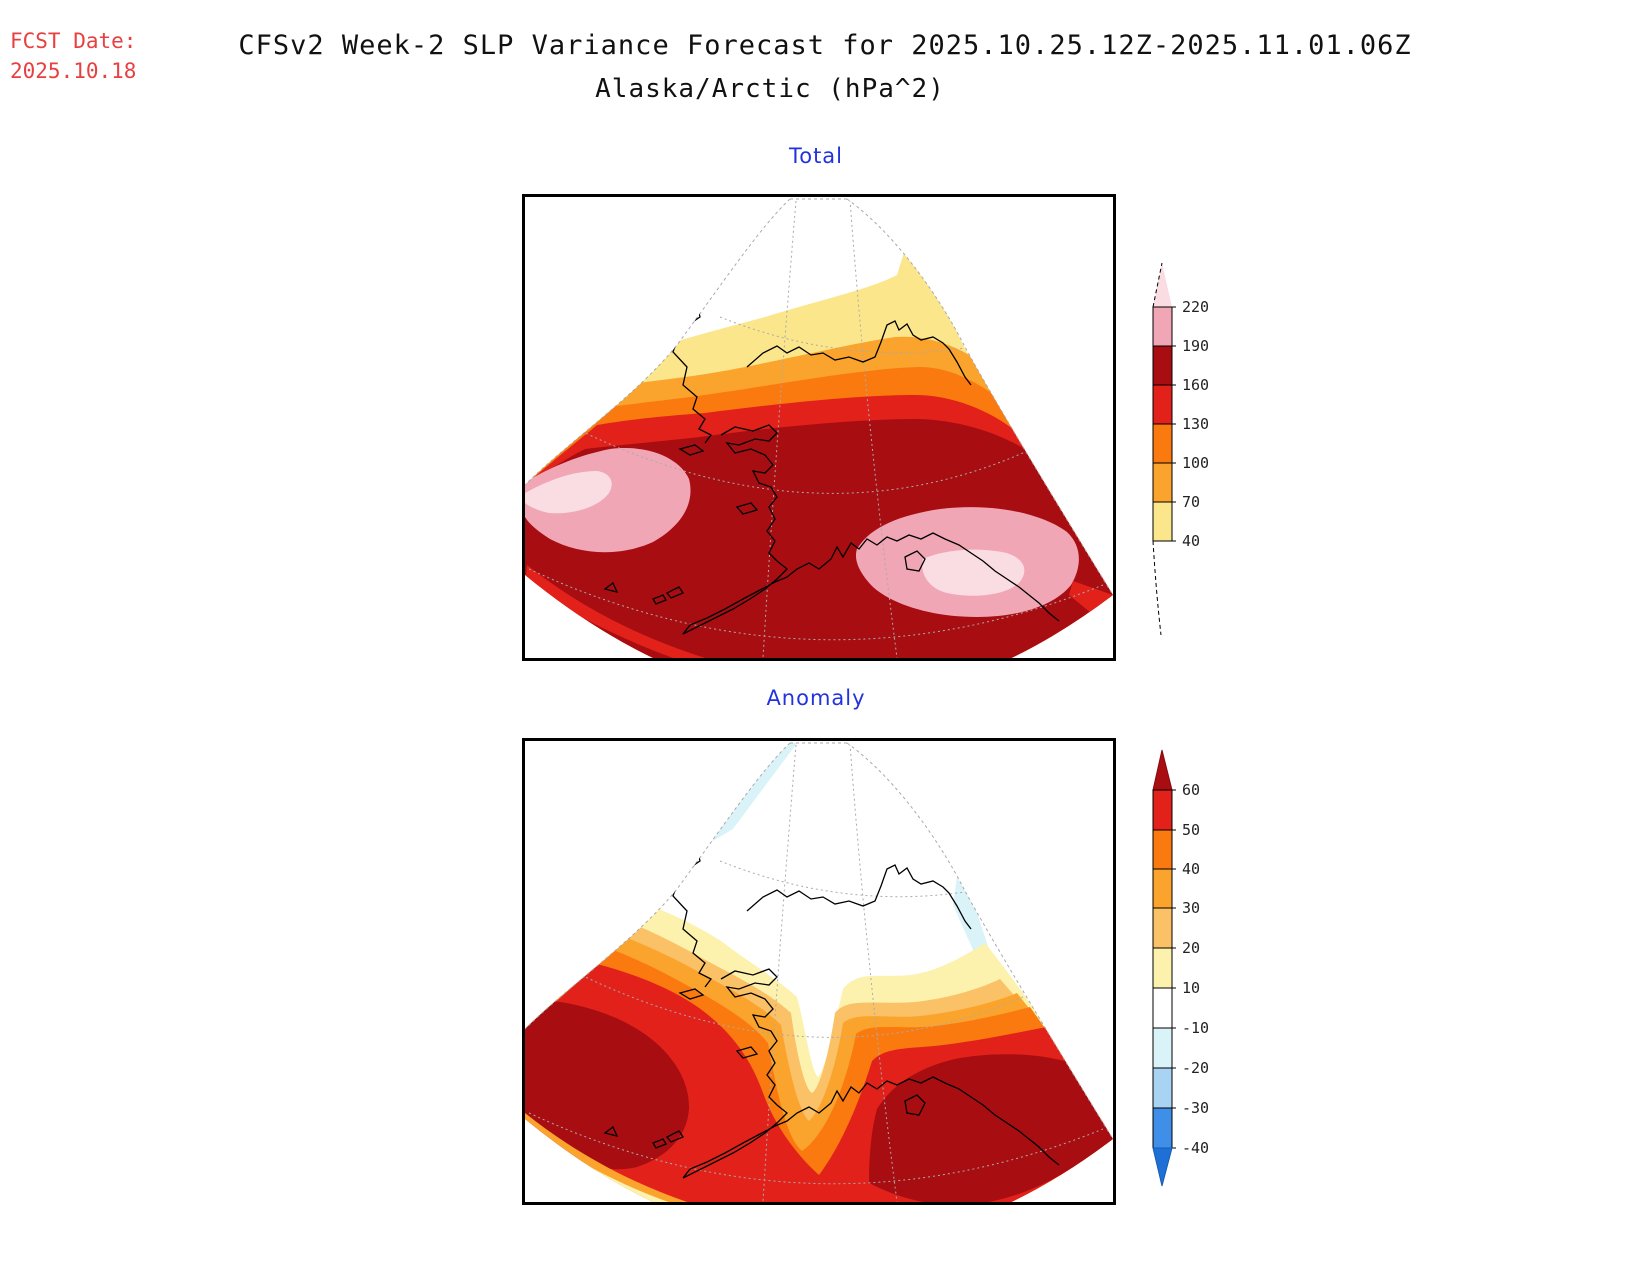 The height and width of the screenshot is (1275, 1650). I want to click on forecast-date-label: FCST Date:, so click(73, 41).